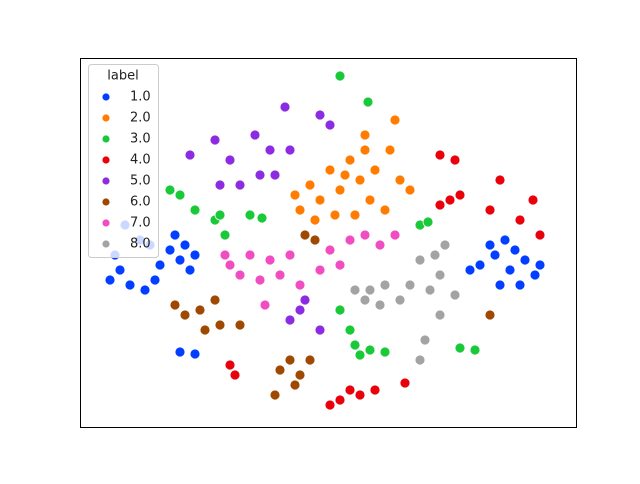 This screenshot has height=484, width=640. I want to click on legend-label: 8.0, so click(140, 244).